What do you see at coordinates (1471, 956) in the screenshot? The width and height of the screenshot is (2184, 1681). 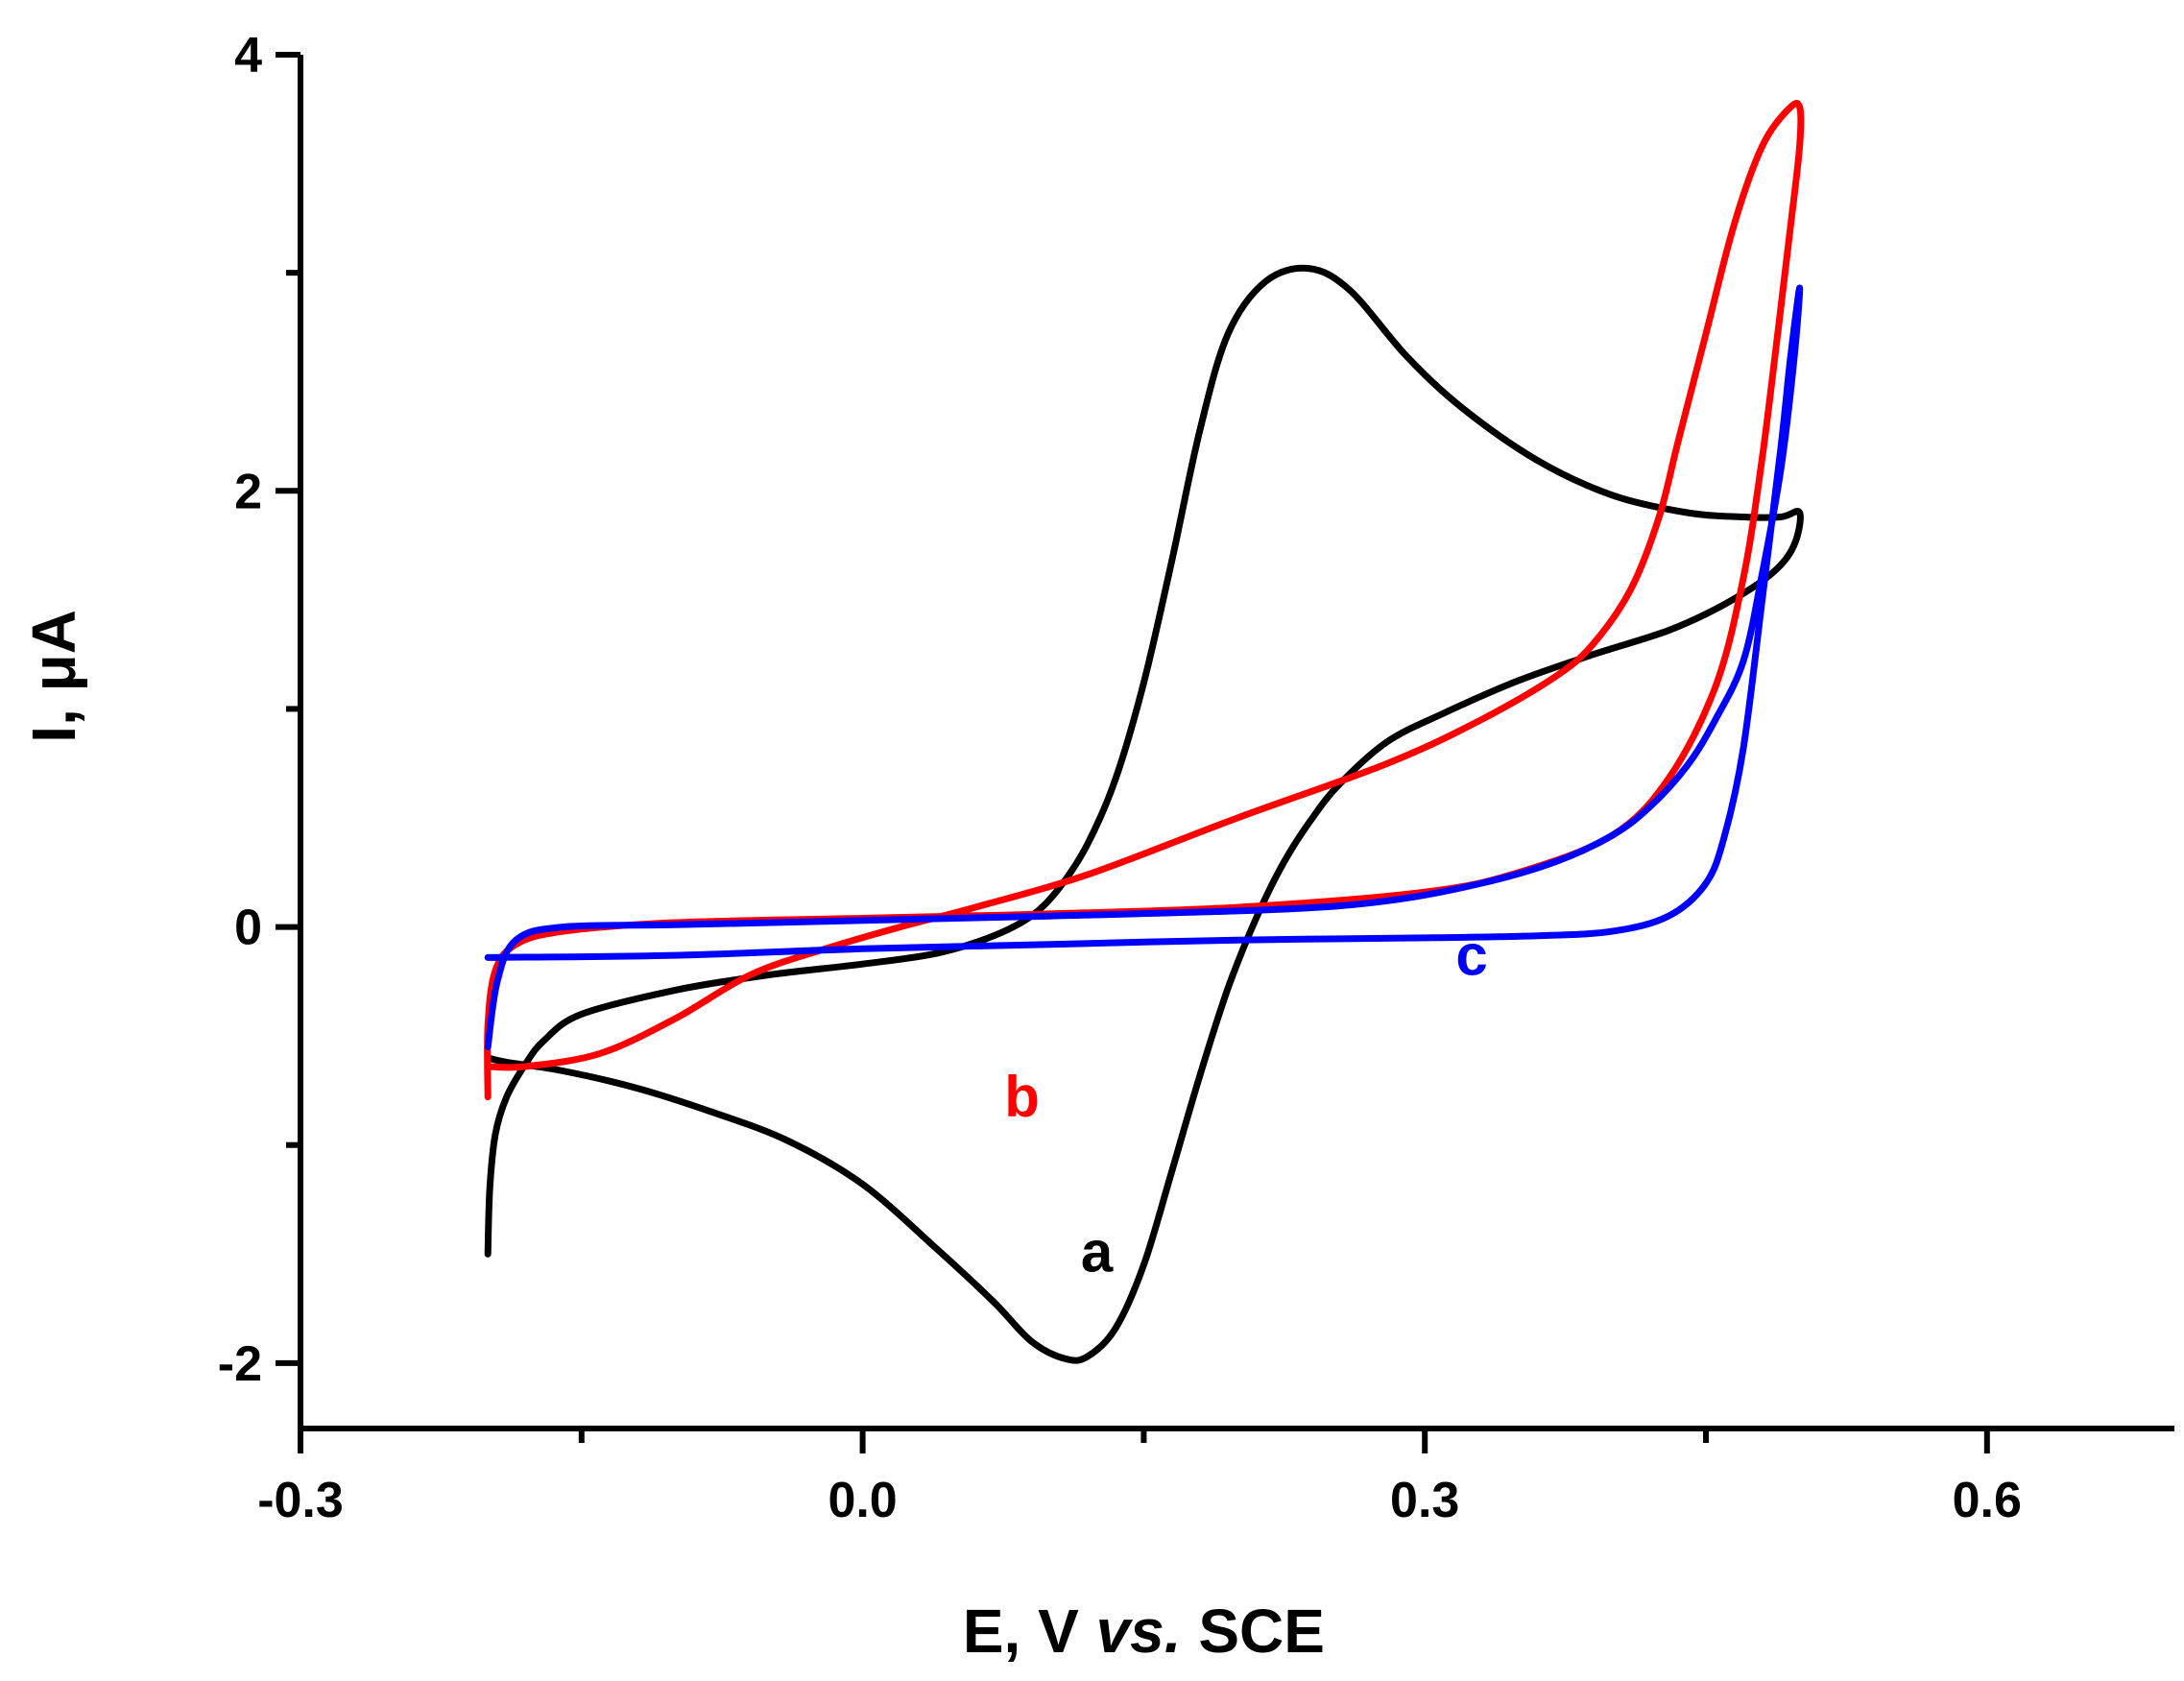 I see `series-c-label: c` at bounding box center [1471, 956].